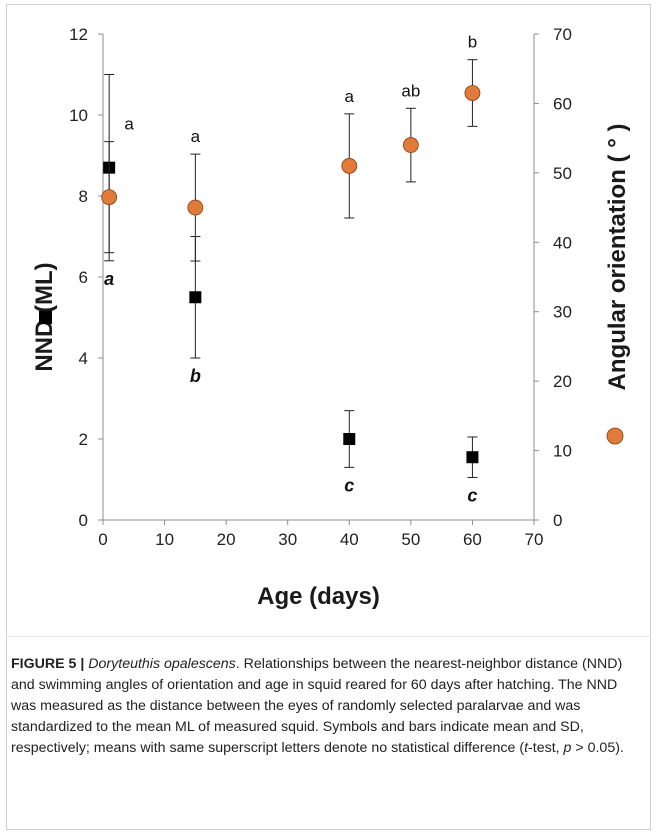 The width and height of the screenshot is (657, 837). Describe the element at coordinates (526, 748) in the screenshot. I see `t-test-symbol: t` at that location.